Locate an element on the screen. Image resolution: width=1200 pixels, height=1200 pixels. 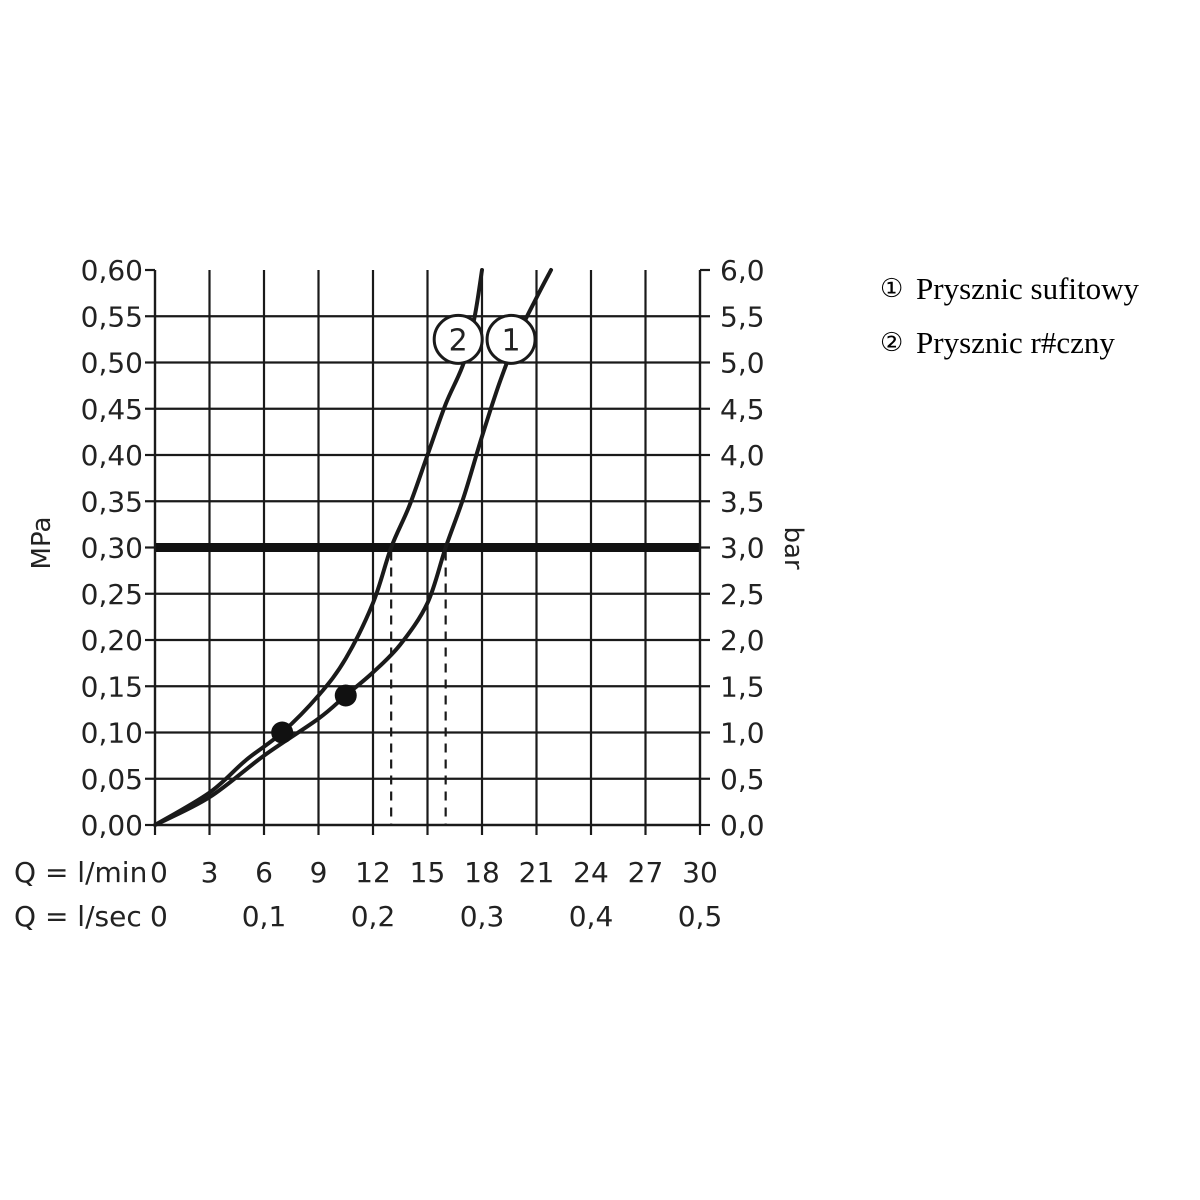
y-tick-label-bar: 2,5 is located at coordinates (742, 594).